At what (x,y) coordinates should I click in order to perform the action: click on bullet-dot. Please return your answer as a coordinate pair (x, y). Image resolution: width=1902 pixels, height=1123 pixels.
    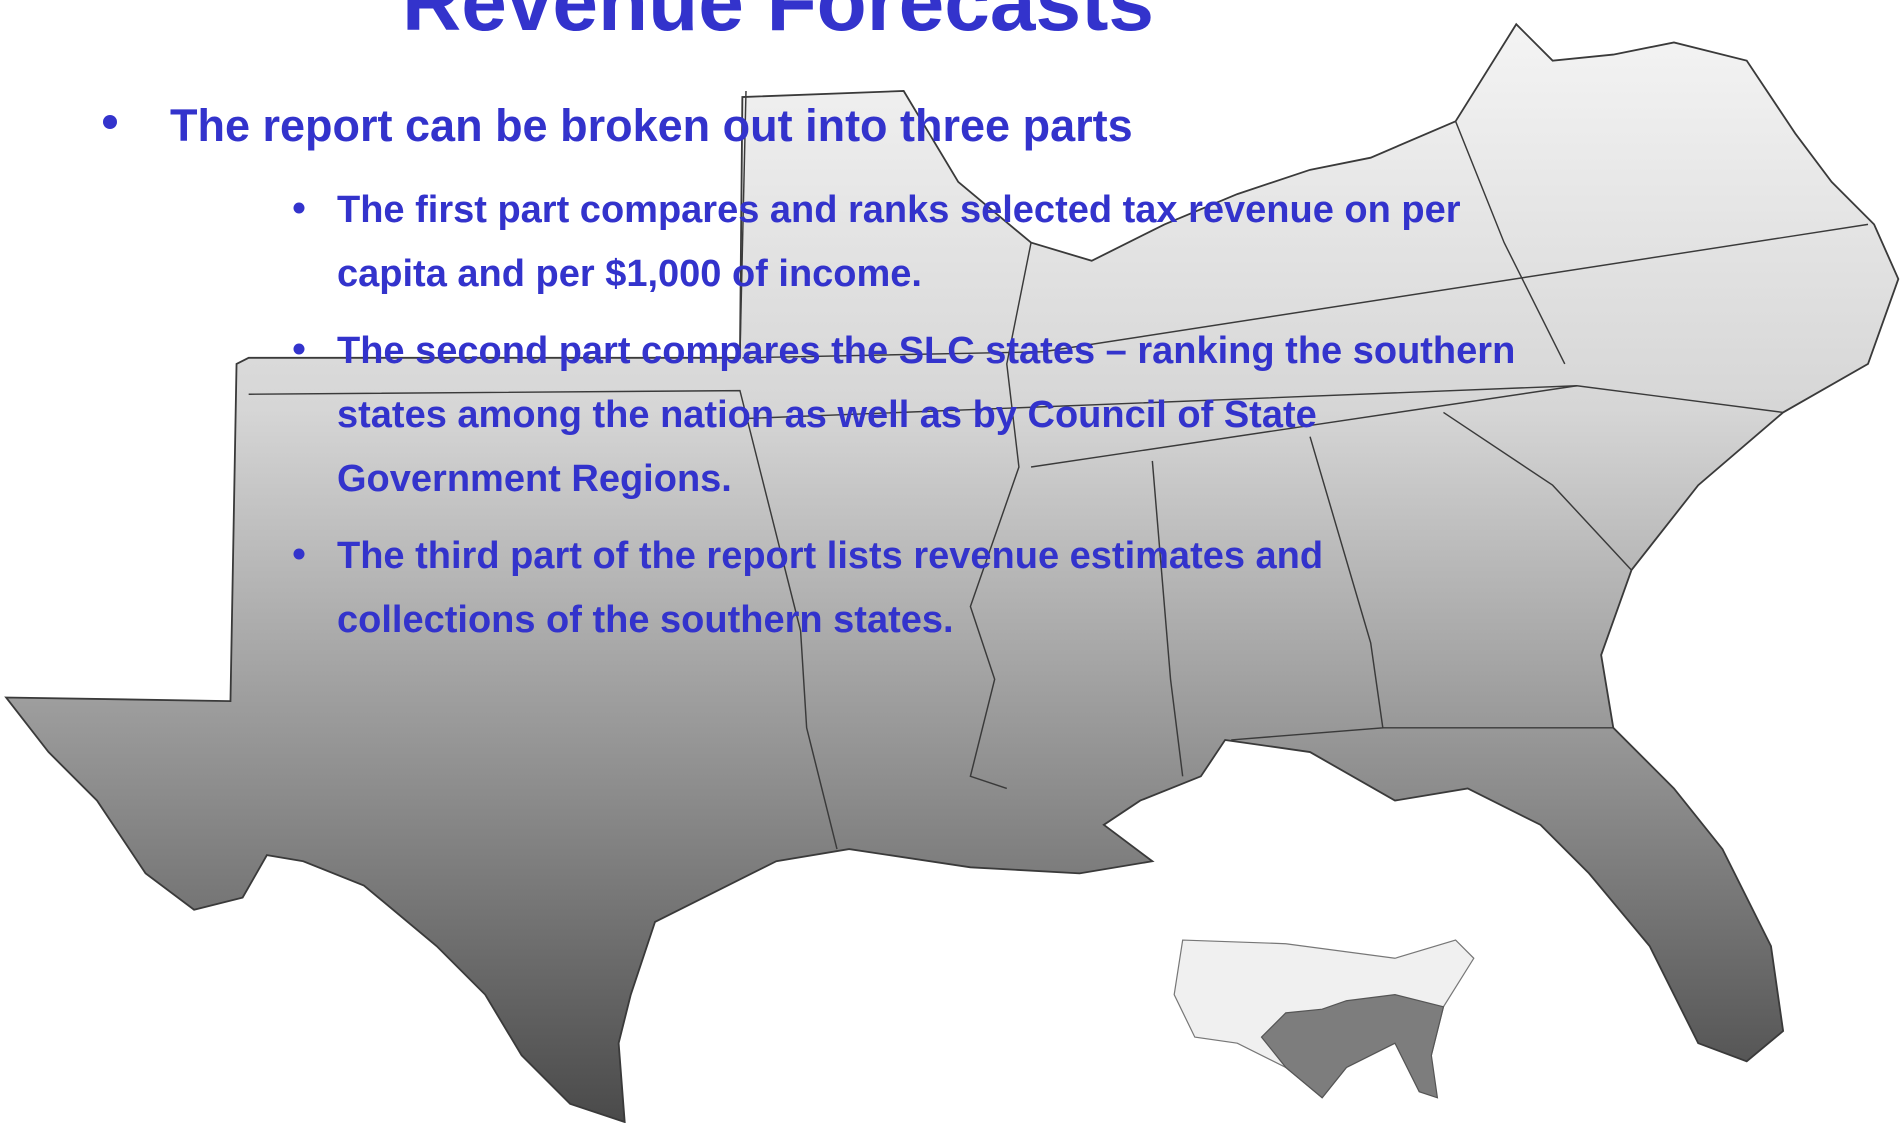
    Looking at the image, I should click on (110, 122).